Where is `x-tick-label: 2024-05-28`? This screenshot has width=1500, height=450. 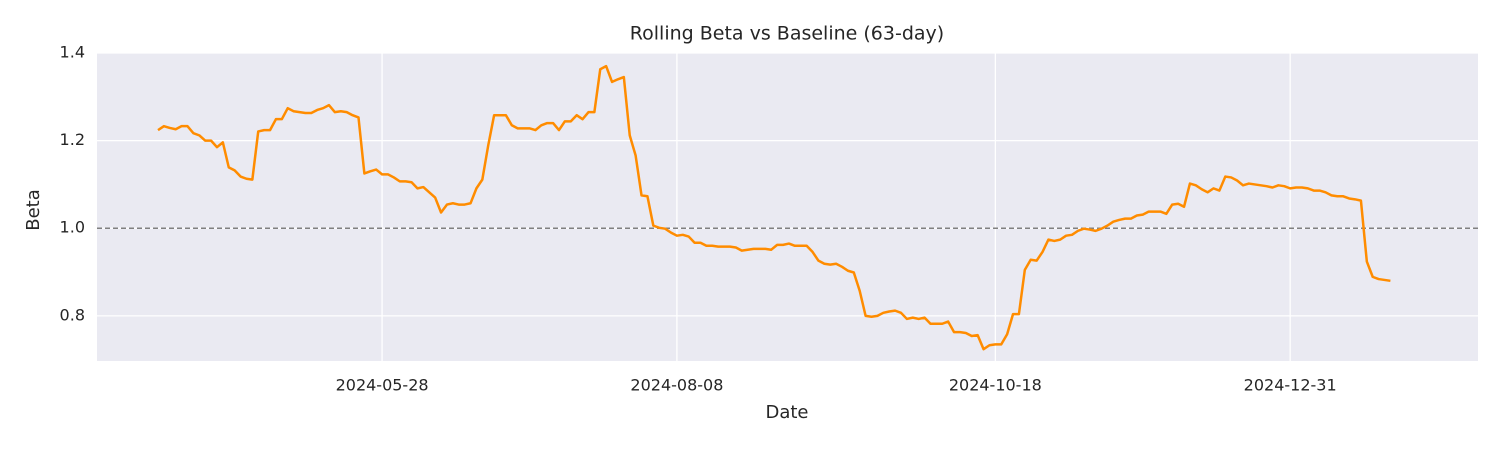
x-tick-label: 2024-05-28 is located at coordinates (382, 385).